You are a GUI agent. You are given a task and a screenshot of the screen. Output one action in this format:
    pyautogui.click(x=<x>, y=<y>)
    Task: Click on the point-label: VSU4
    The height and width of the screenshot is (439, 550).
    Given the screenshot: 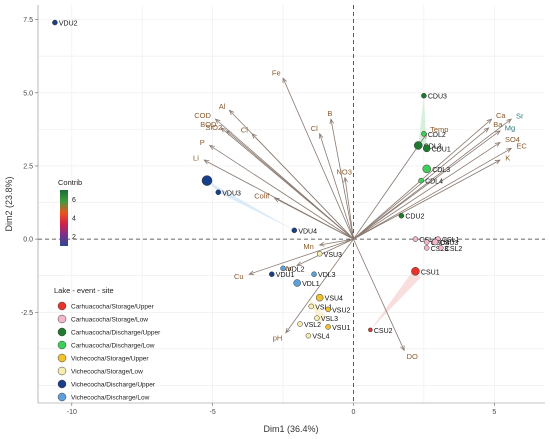 What is the action you would take?
    pyautogui.click(x=334, y=299)
    